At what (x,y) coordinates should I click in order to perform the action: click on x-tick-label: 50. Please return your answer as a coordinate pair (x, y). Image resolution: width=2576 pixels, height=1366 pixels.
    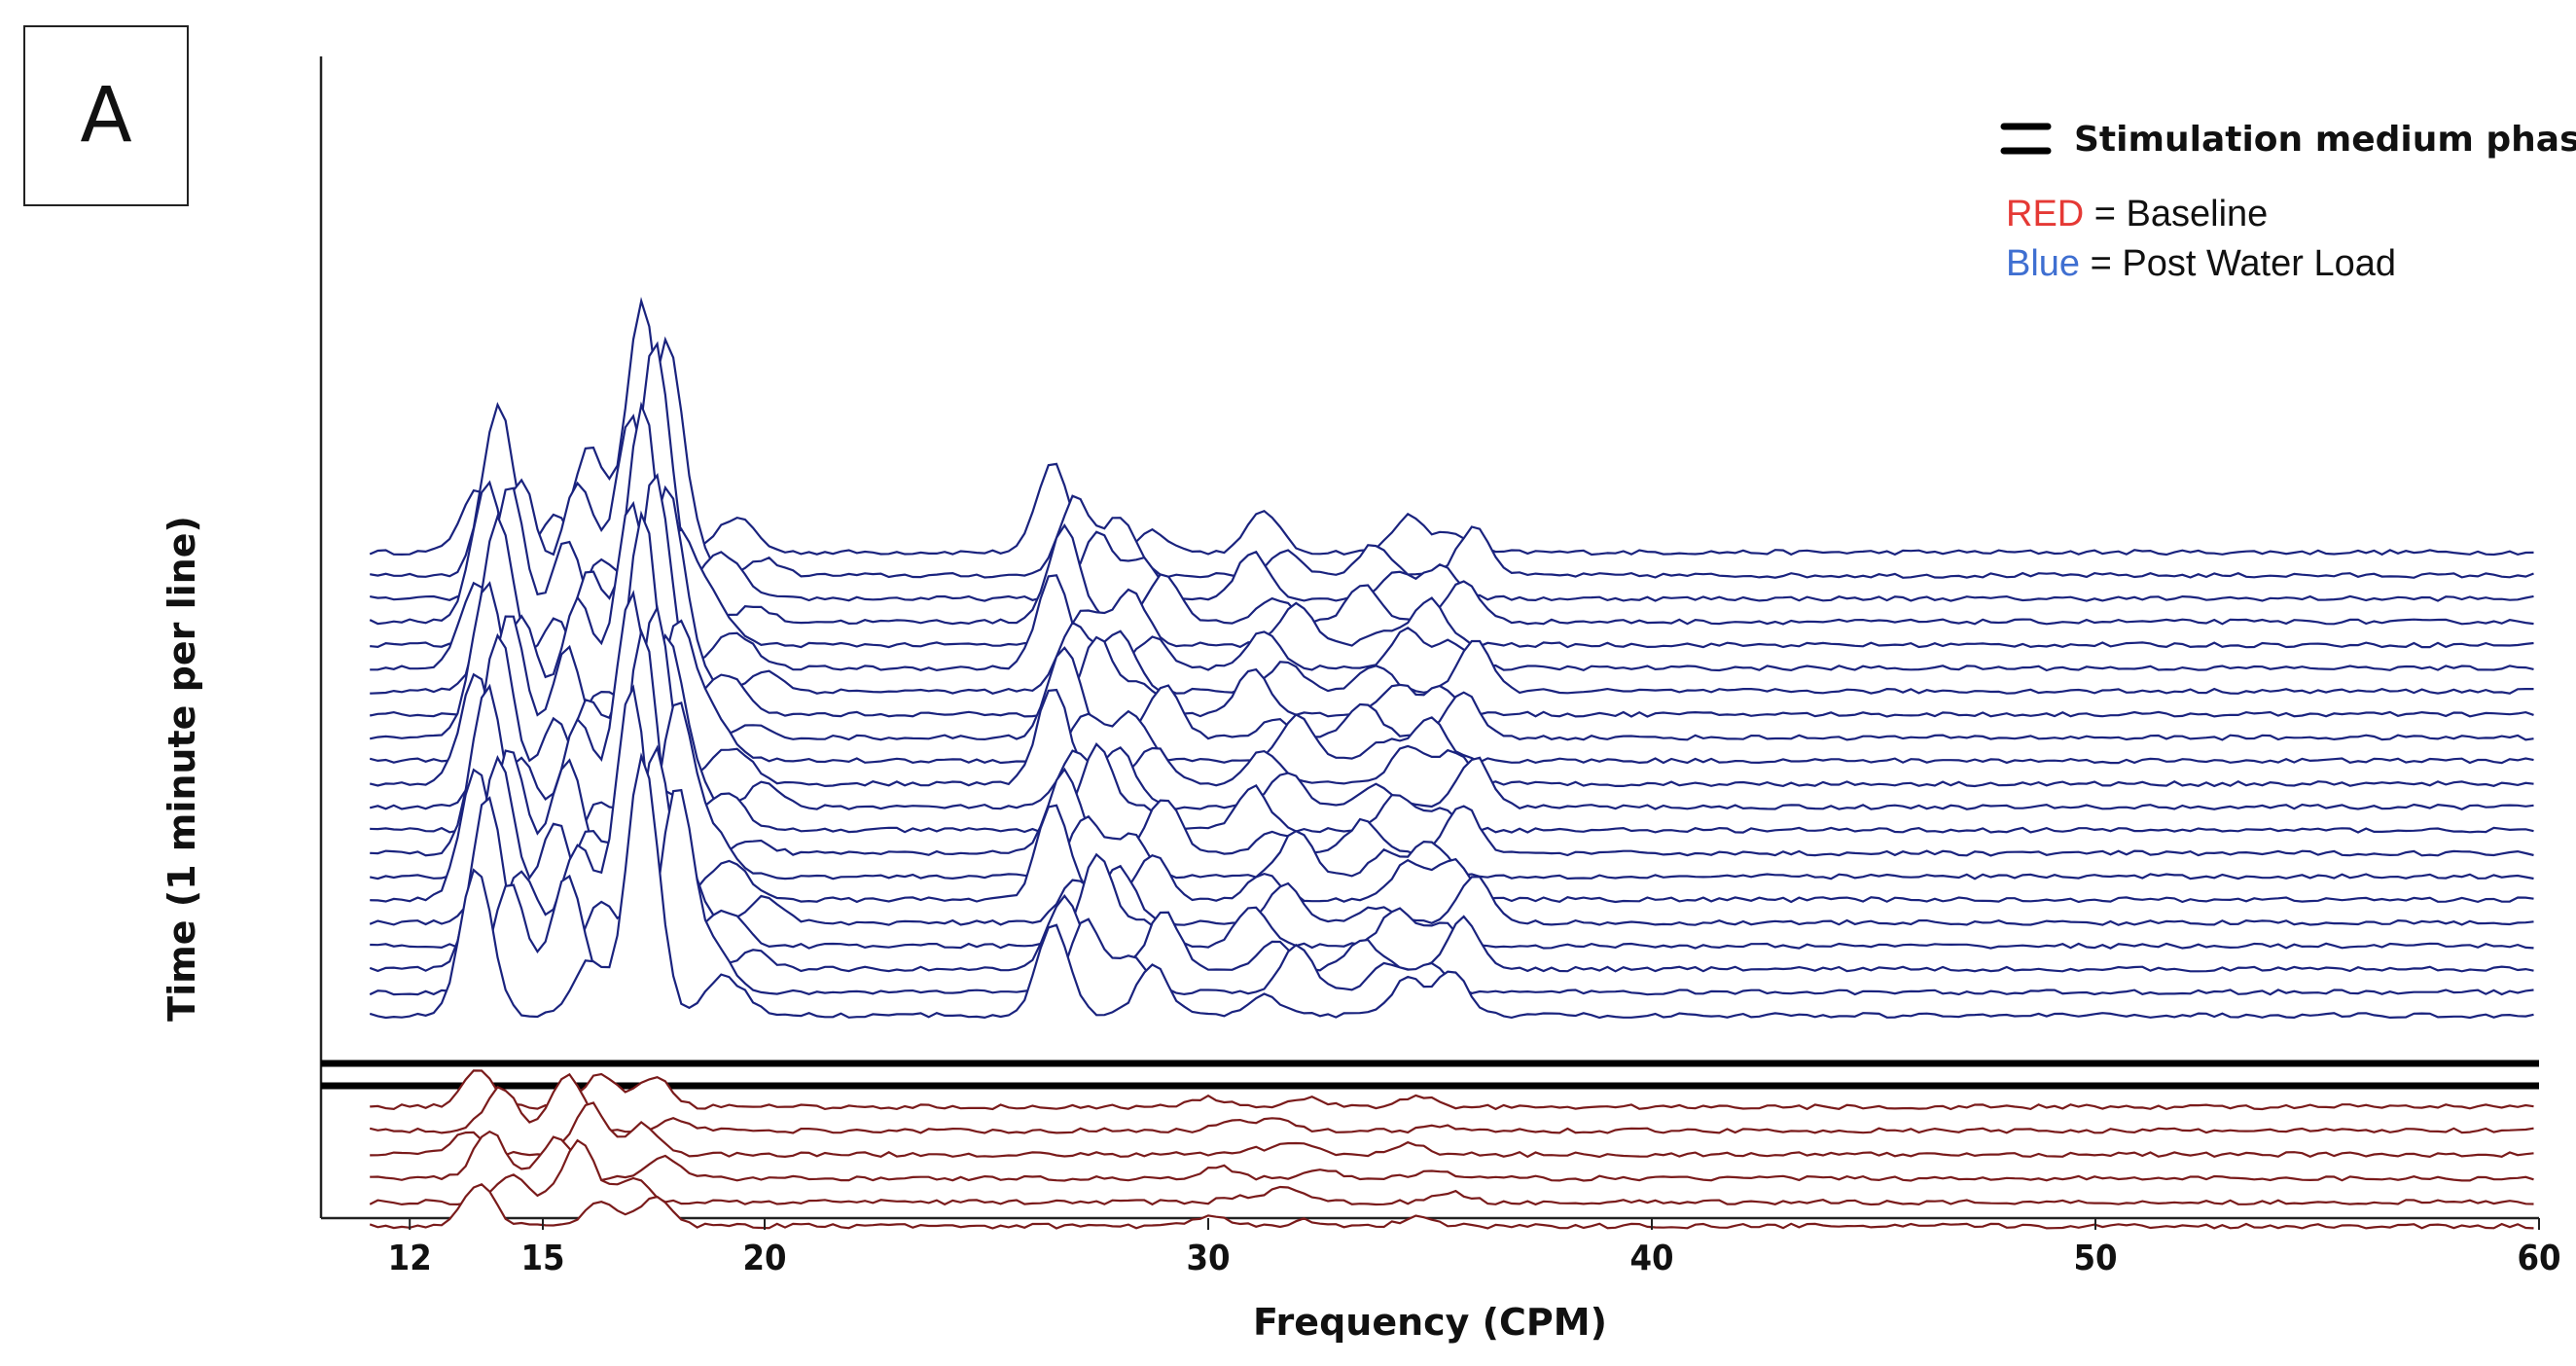
    Looking at the image, I should click on (2095, 1258).